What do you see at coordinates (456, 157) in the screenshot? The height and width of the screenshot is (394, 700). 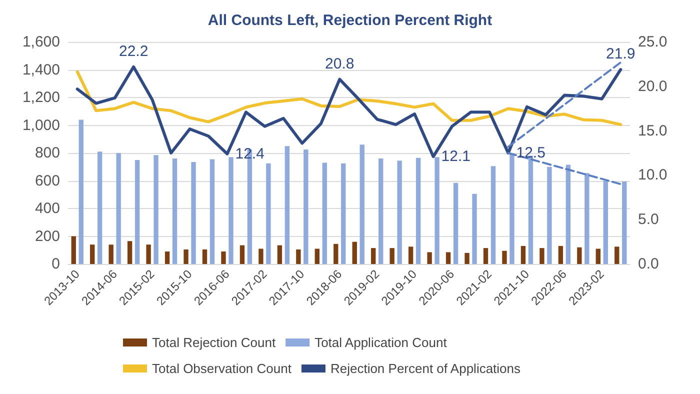 I see `data-label: 12.1` at bounding box center [456, 157].